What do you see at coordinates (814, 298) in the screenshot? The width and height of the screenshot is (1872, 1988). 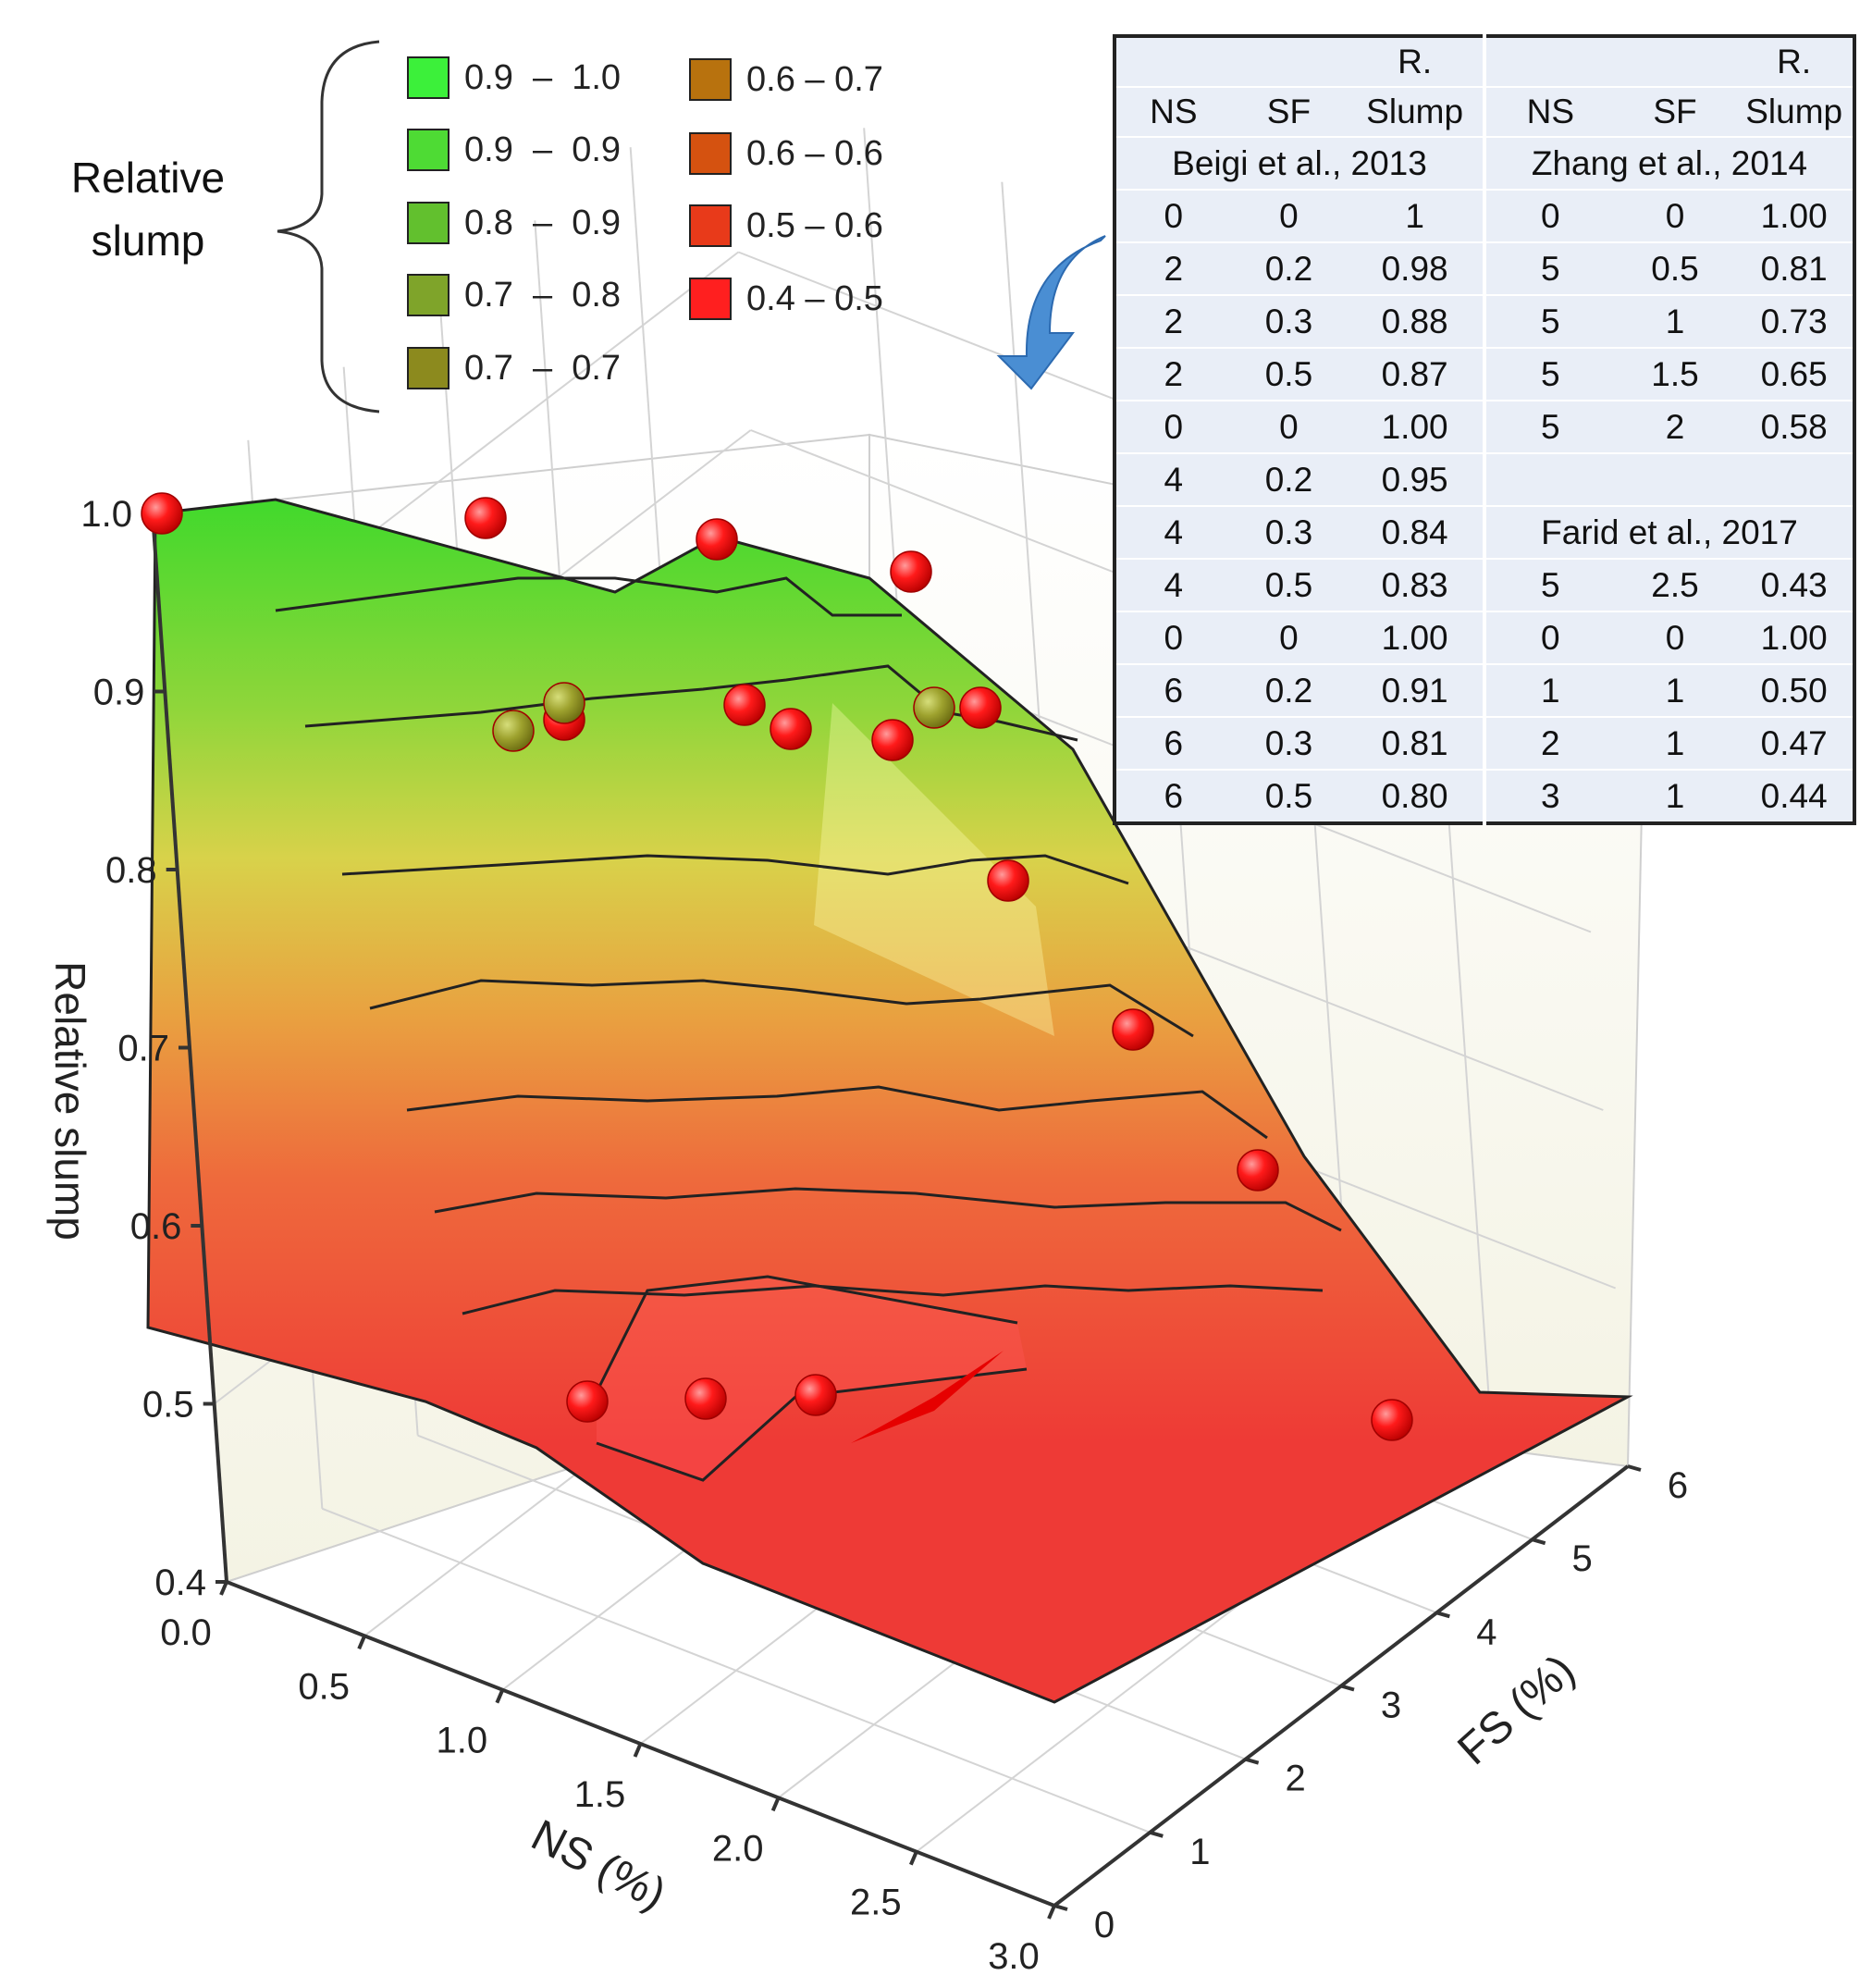 I see `legend-label: 0.4 – 0.5` at bounding box center [814, 298].